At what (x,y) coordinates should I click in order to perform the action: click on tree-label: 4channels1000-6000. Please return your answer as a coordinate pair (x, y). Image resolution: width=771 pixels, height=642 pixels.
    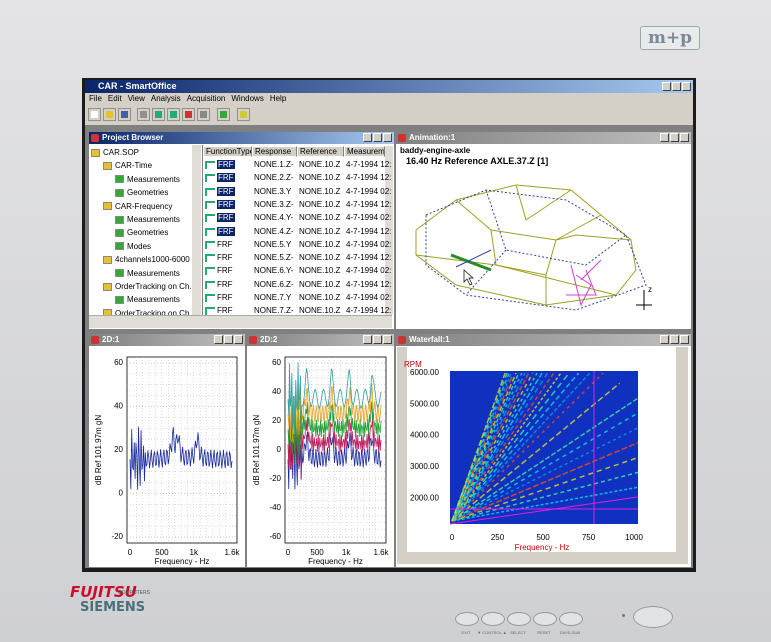
    Looking at the image, I should click on (152, 260).